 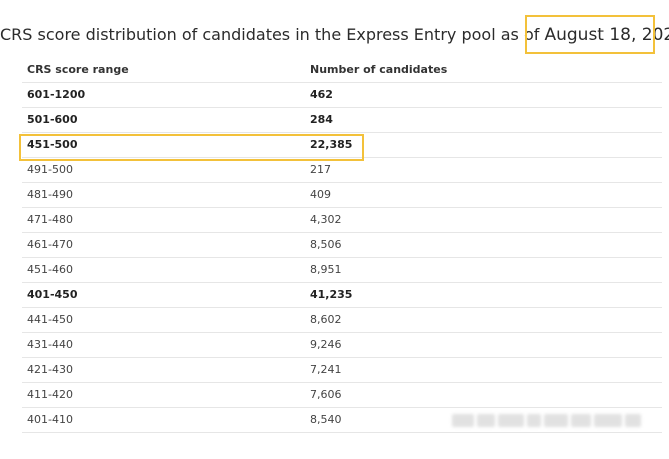 I want to click on table-row: 401-450 41,235, so click(x=342, y=295).